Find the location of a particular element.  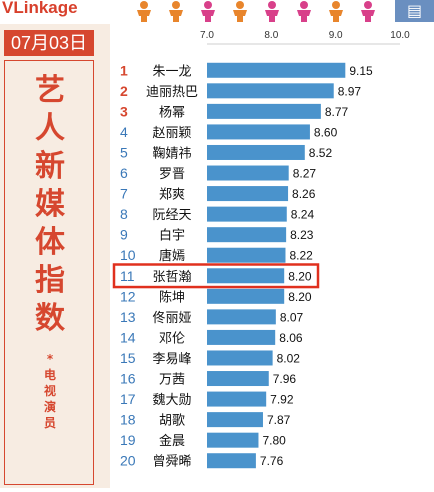

artist-name: 胡歌 is located at coordinates (172, 421).